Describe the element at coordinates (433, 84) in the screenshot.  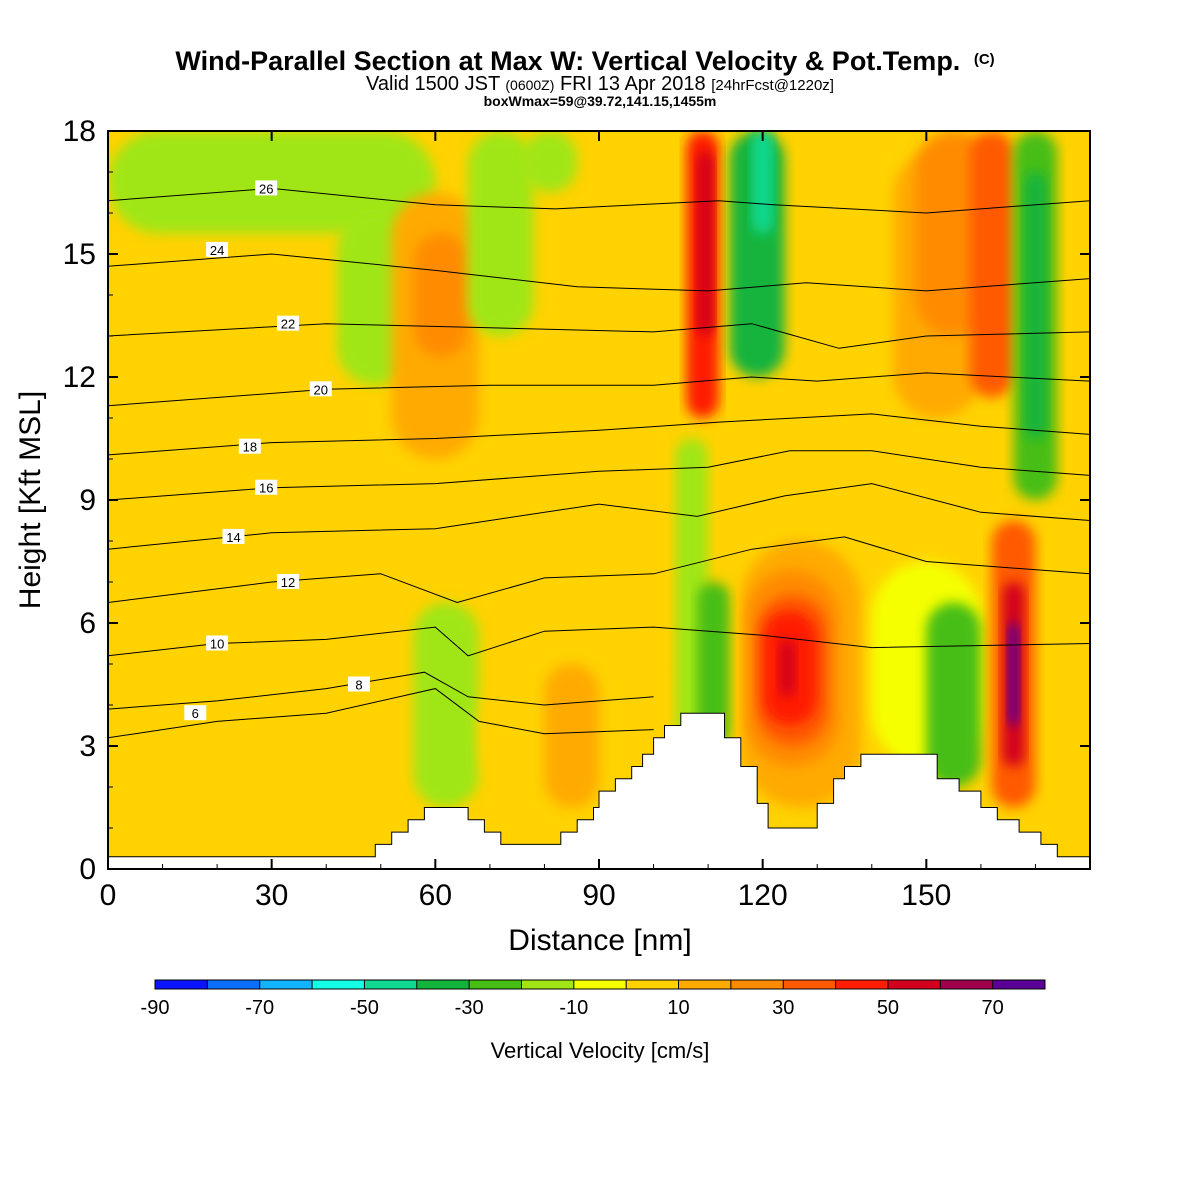
I see `subtitle-prefix: Valid 1500 JST` at that location.